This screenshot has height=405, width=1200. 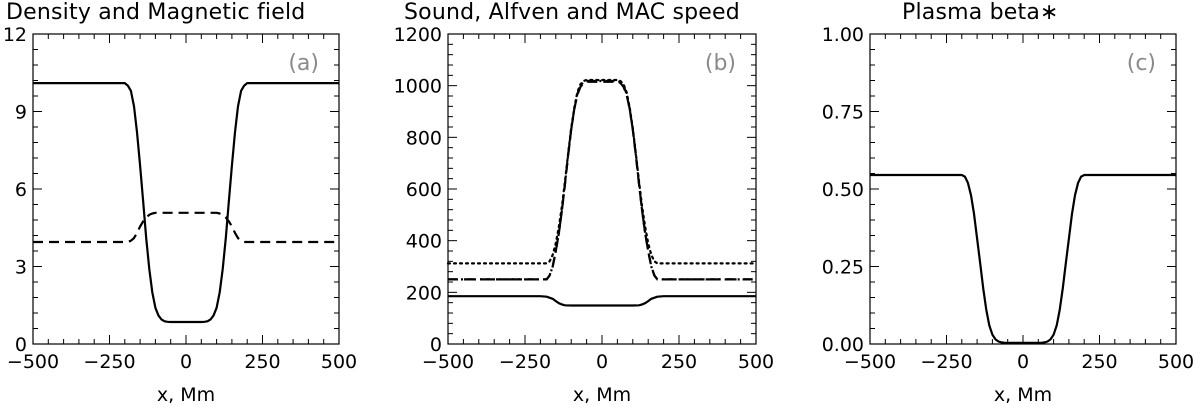 I want to click on panel-b-x-tick-label: 250, so click(x=679, y=362).